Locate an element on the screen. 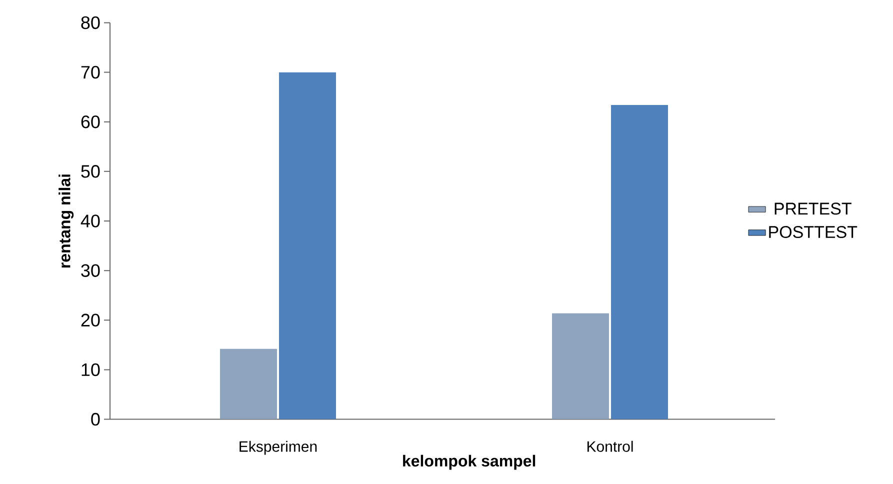 The width and height of the screenshot is (893, 484). y-tick-label: 30 is located at coordinates (90, 270).